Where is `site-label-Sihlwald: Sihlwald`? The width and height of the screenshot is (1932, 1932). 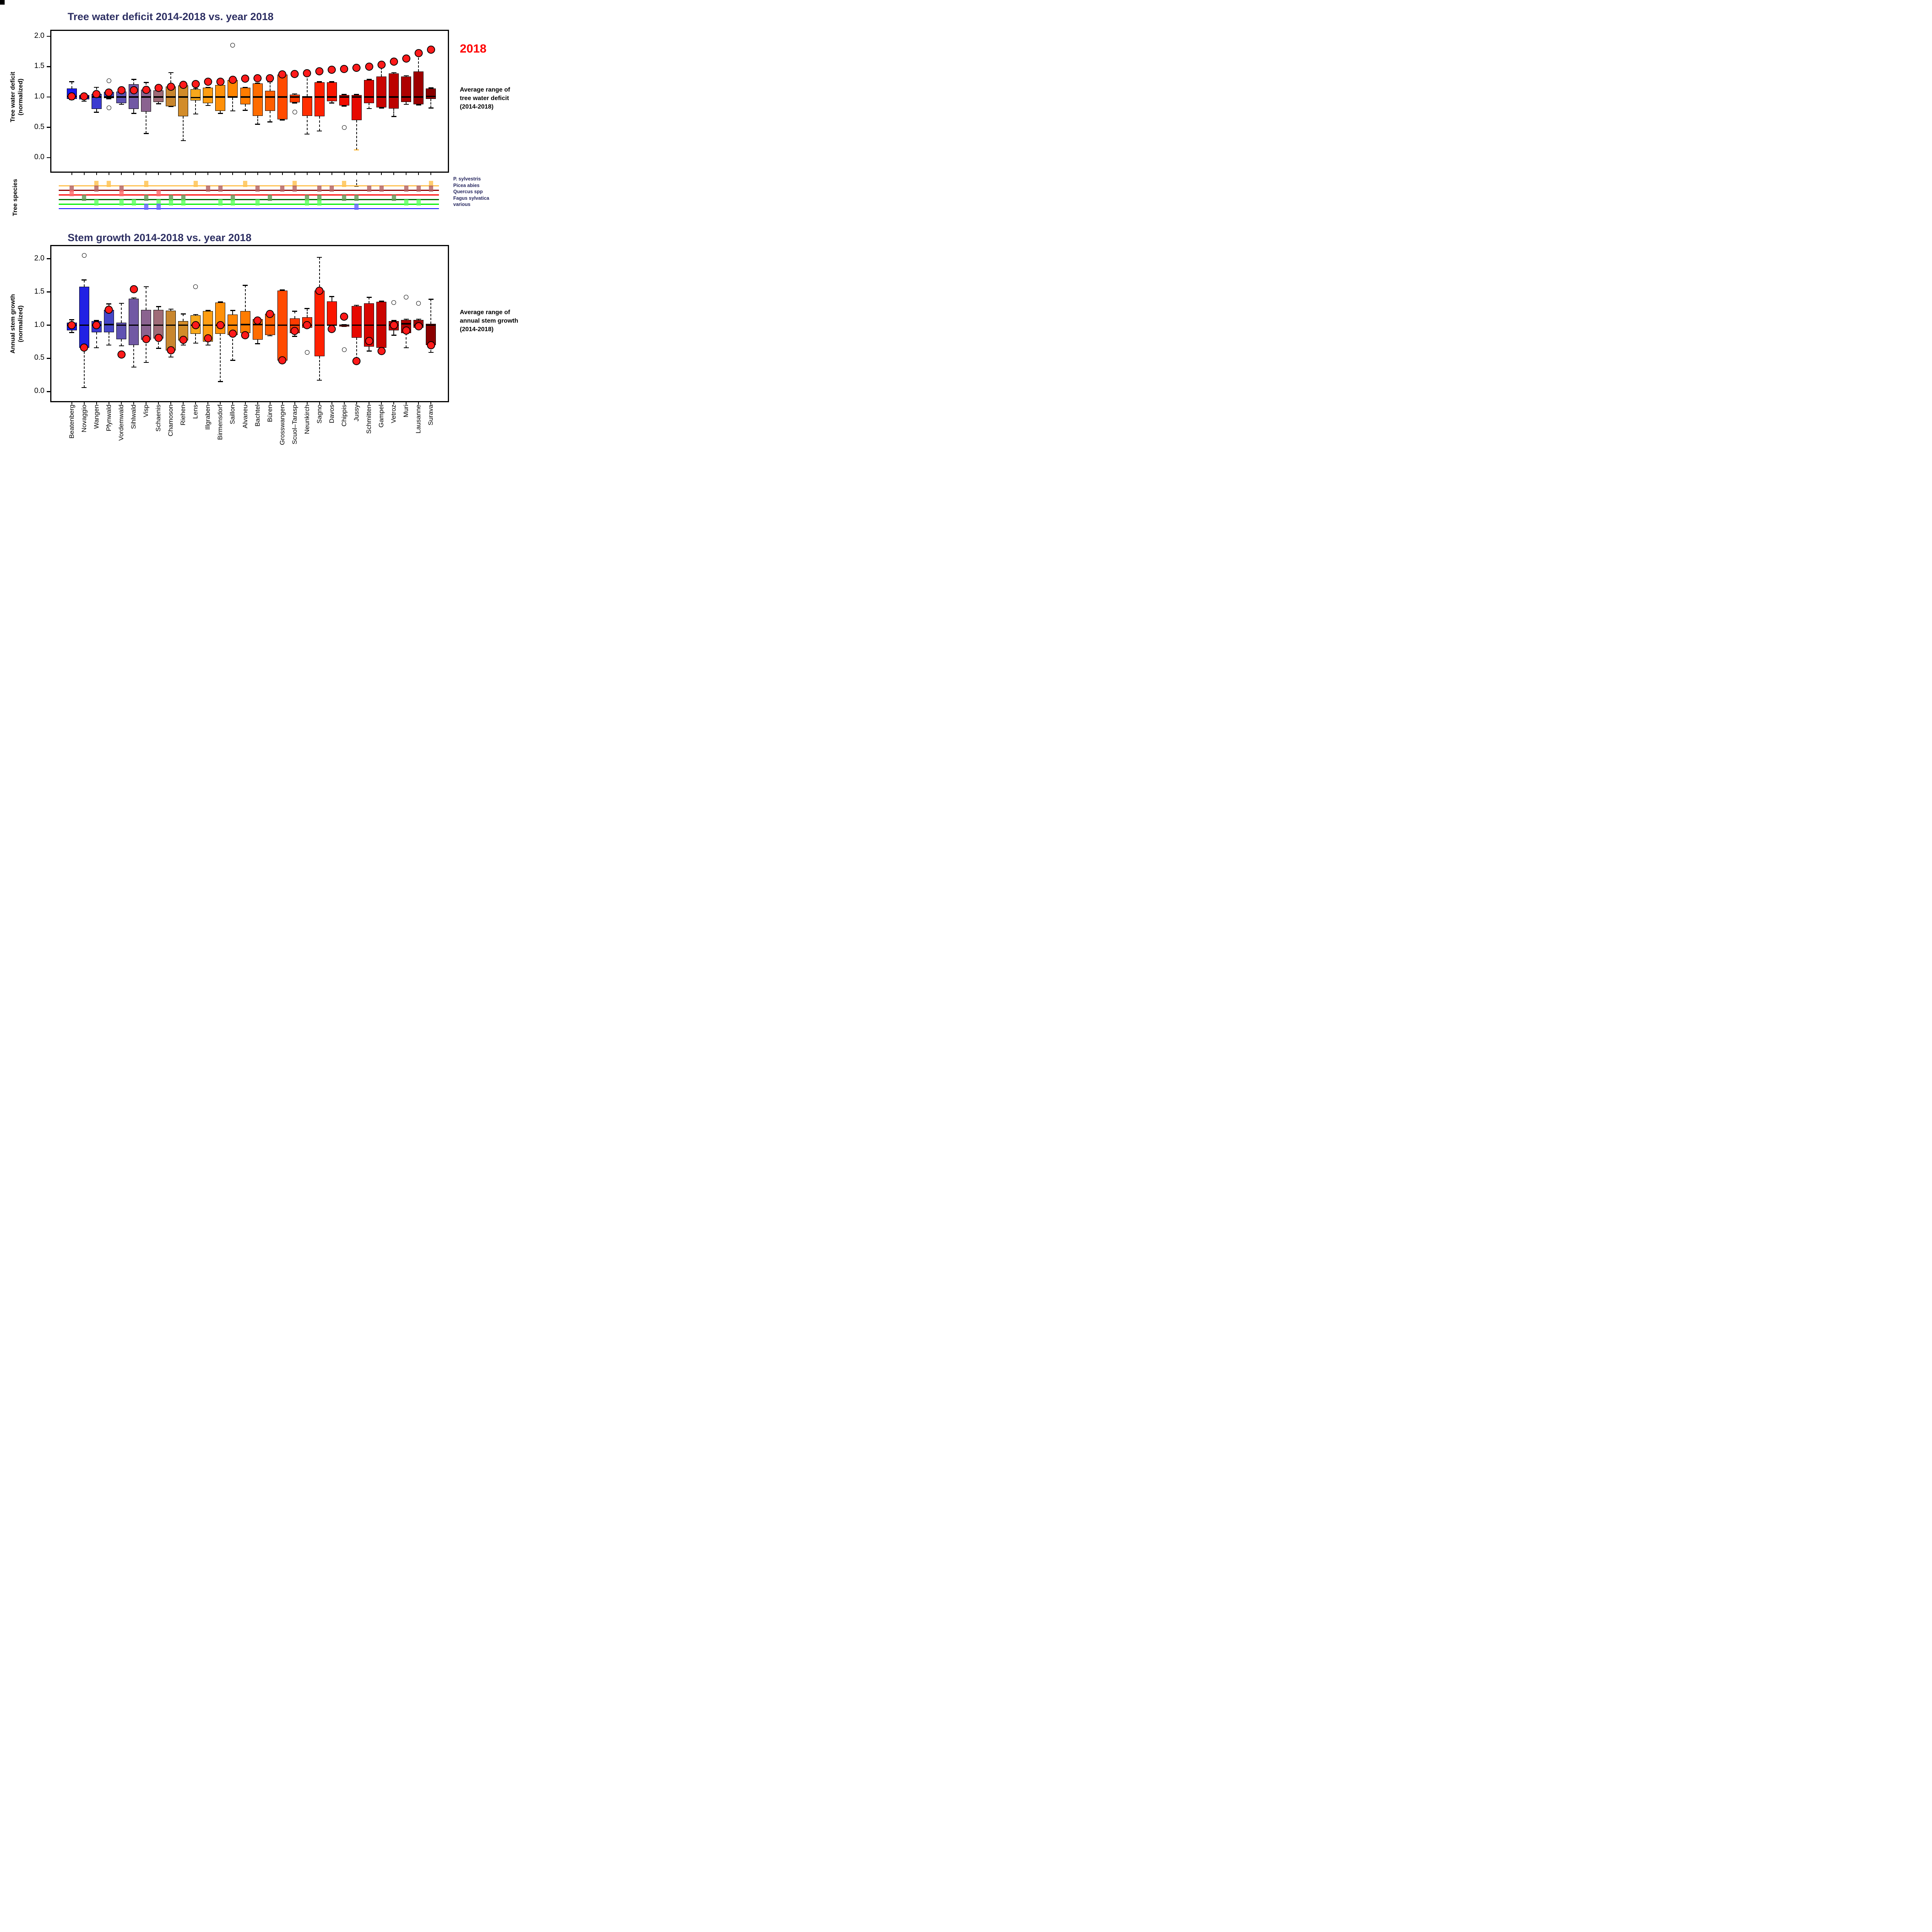
site-label-Sihlwald: Sihlwald is located at coordinates (134, 417).